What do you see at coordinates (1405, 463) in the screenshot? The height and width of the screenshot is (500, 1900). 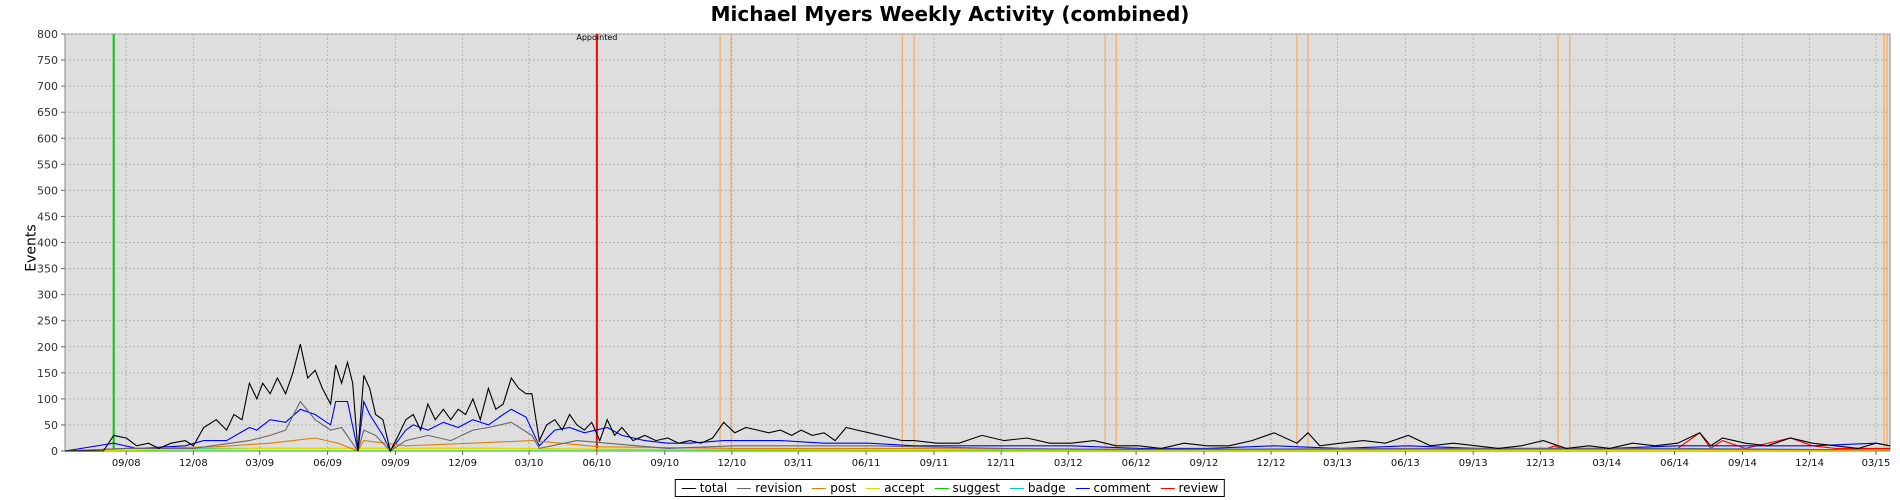 I see `x-tick-label: 06/13` at bounding box center [1405, 463].